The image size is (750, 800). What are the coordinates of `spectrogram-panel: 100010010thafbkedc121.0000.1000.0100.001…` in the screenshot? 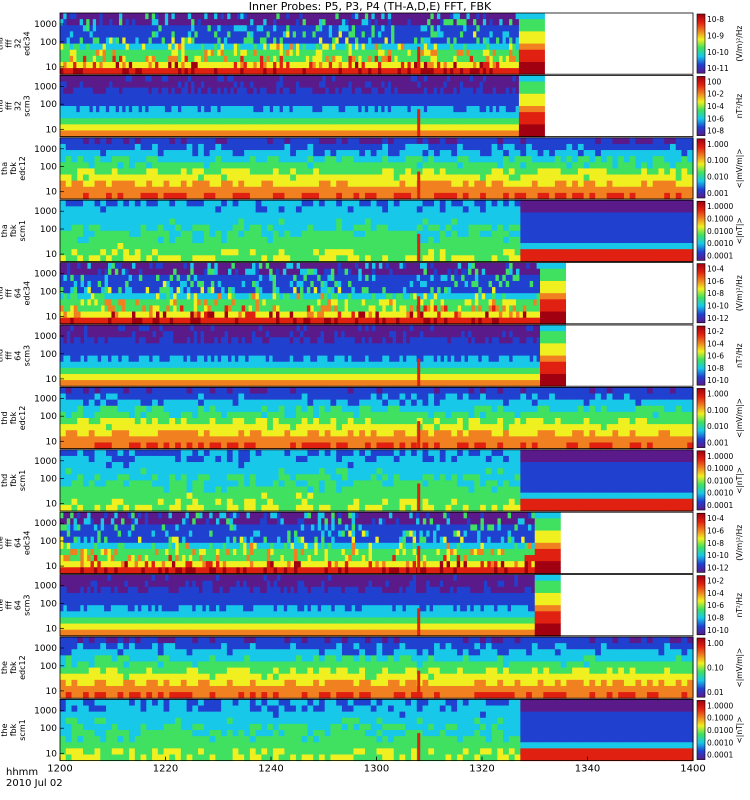 It's located at (372, 168).